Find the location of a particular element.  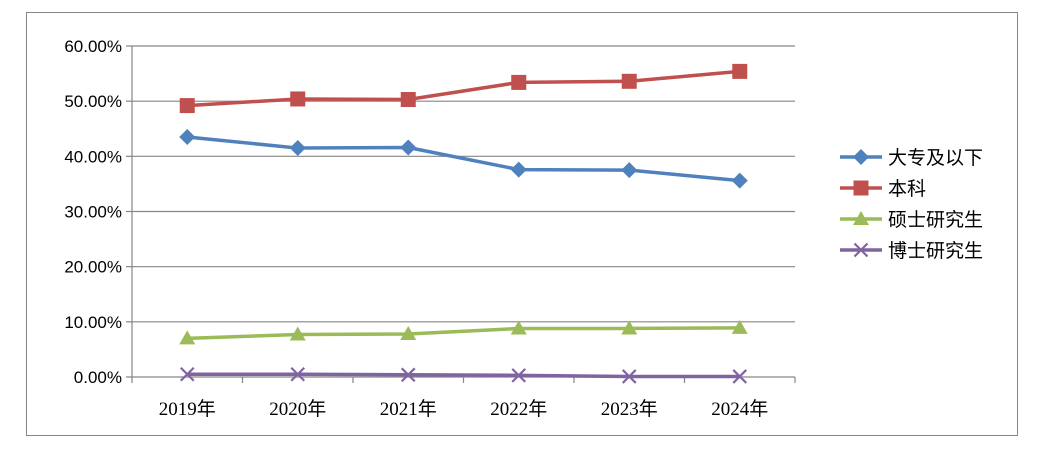

y-tick-label: 20.00% is located at coordinates (93, 267).